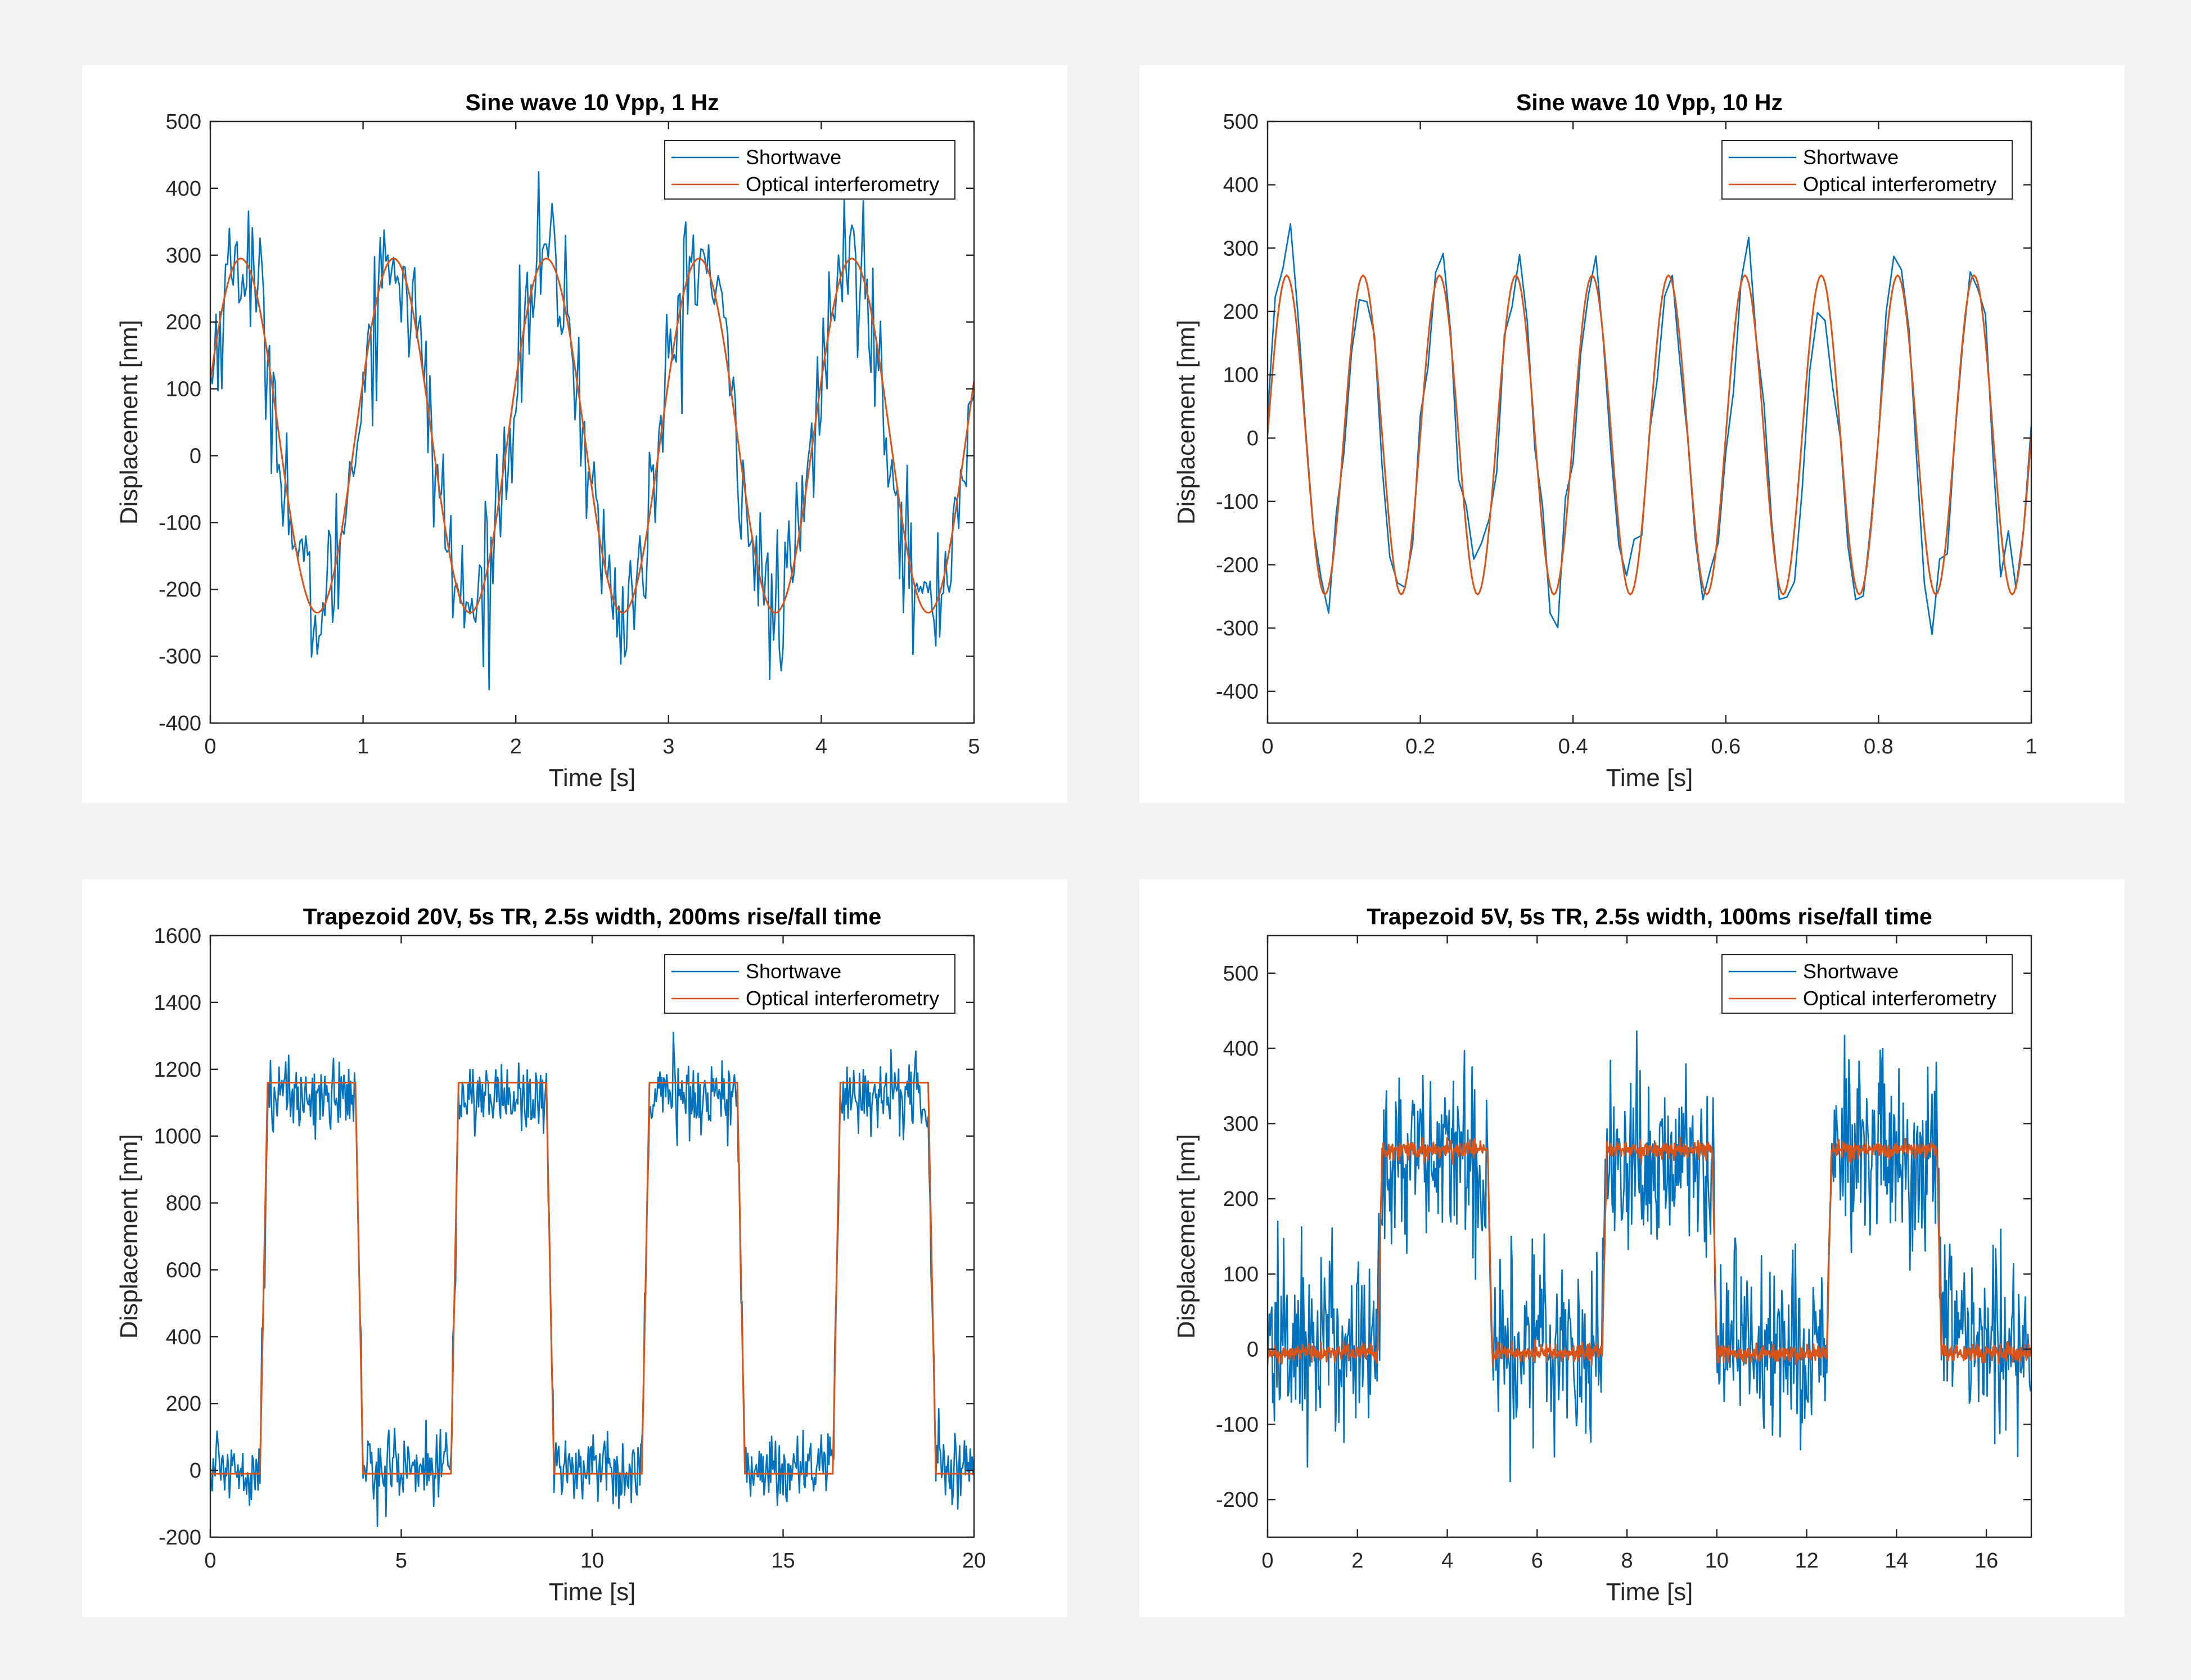 This screenshot has width=2191, height=1680. I want to click on x-tick-label: 16, so click(1986, 1561).